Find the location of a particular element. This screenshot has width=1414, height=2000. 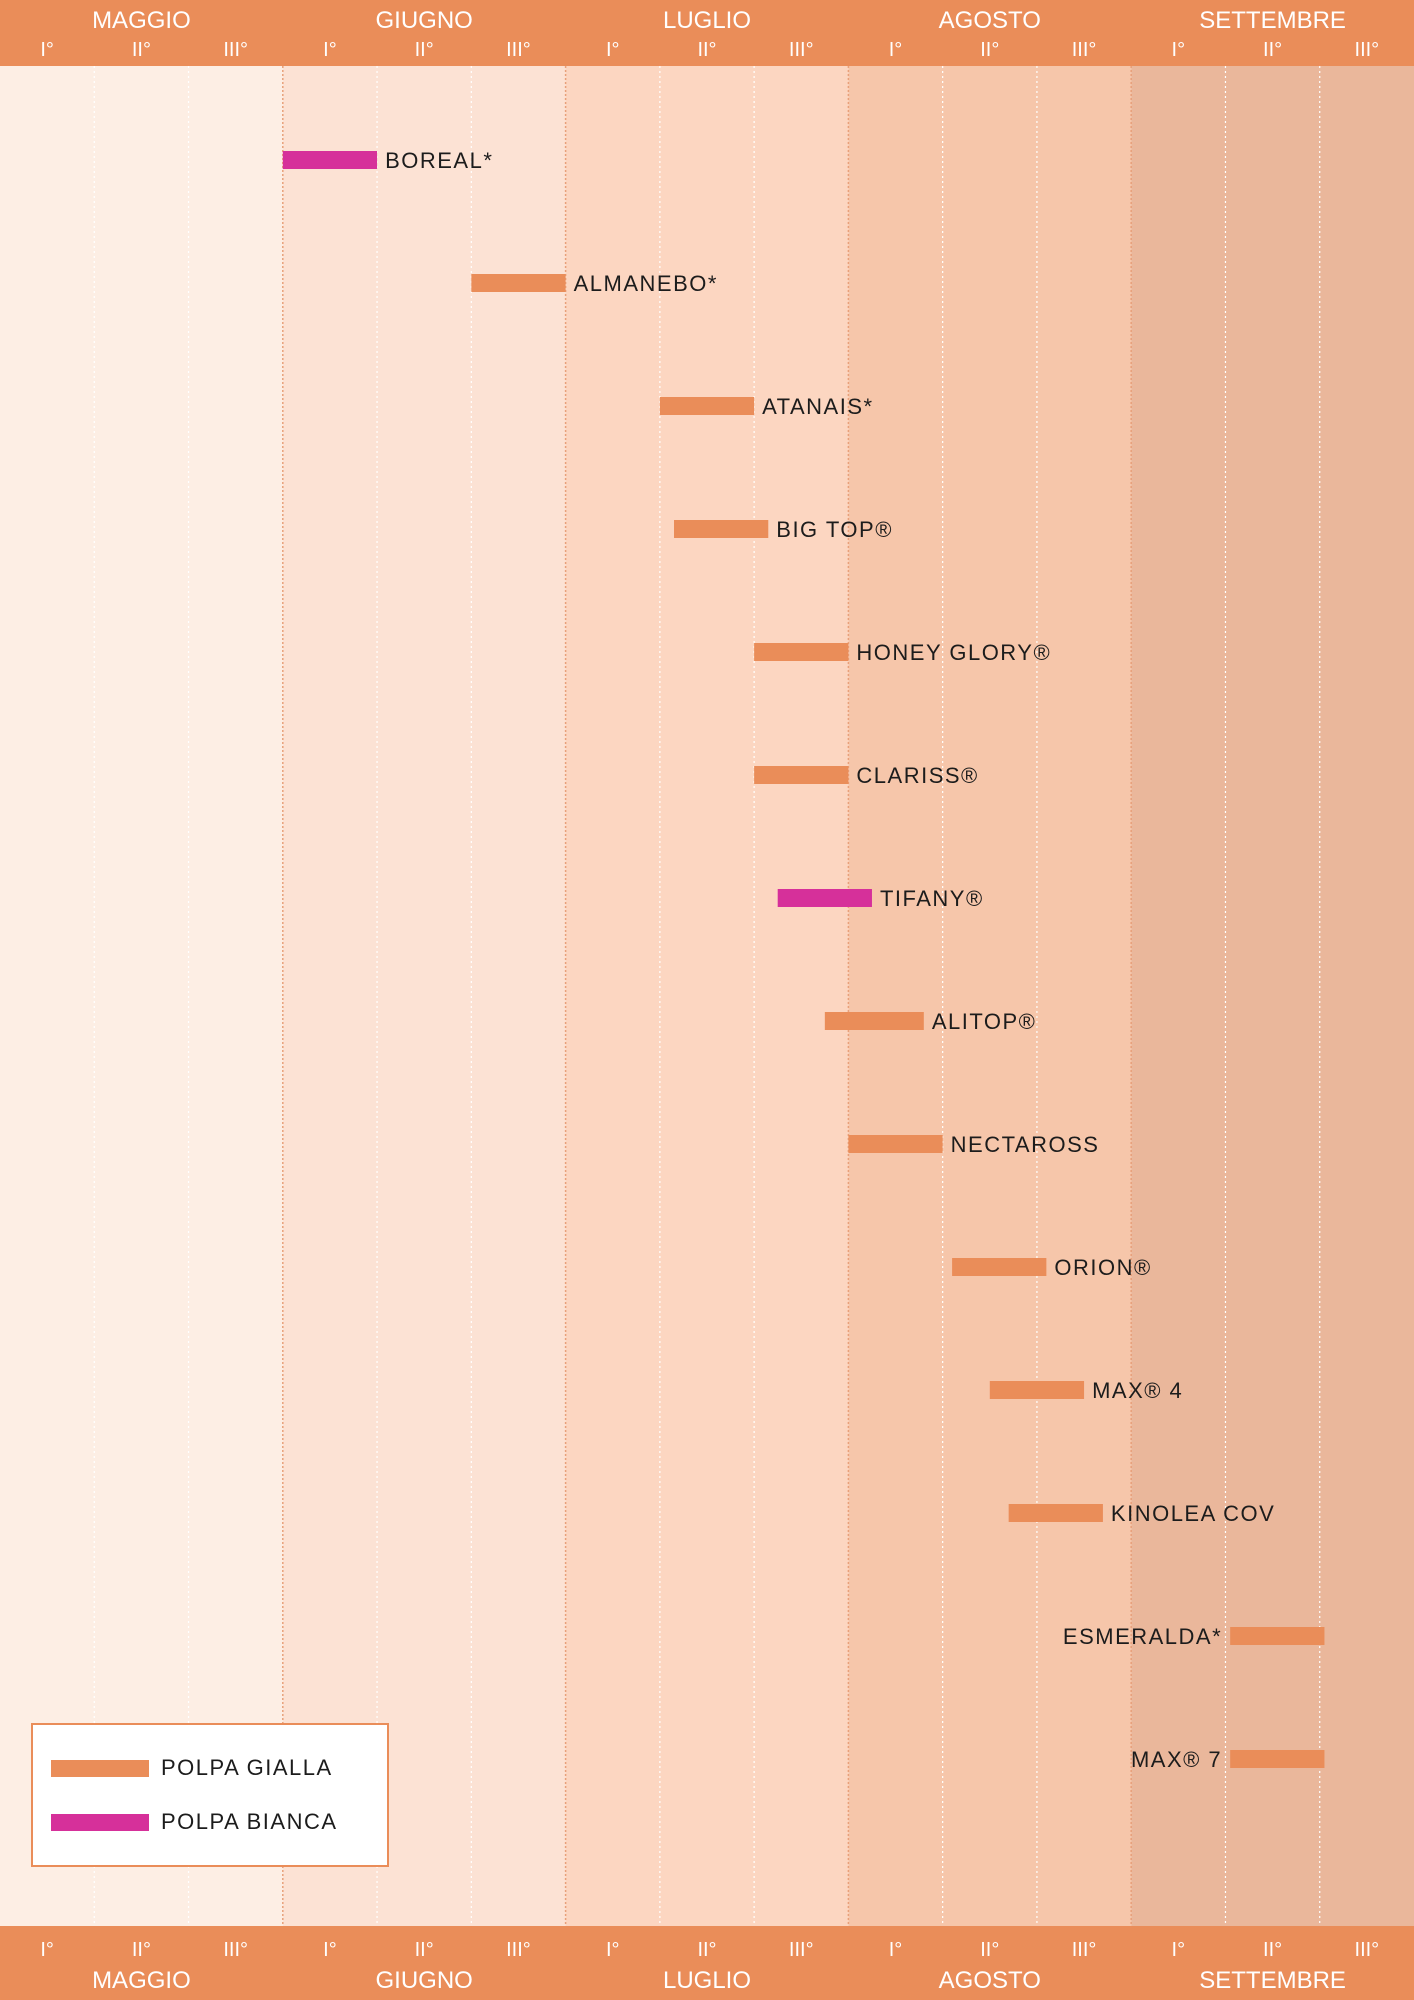

variety-bar-honey-glory is located at coordinates (801, 652).